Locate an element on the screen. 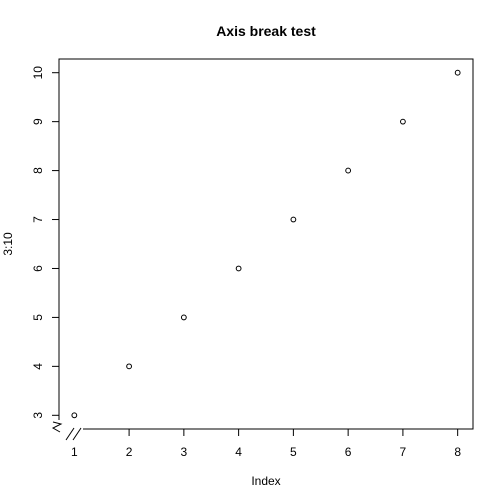  y-tick-label: 6 is located at coordinates (38, 268).